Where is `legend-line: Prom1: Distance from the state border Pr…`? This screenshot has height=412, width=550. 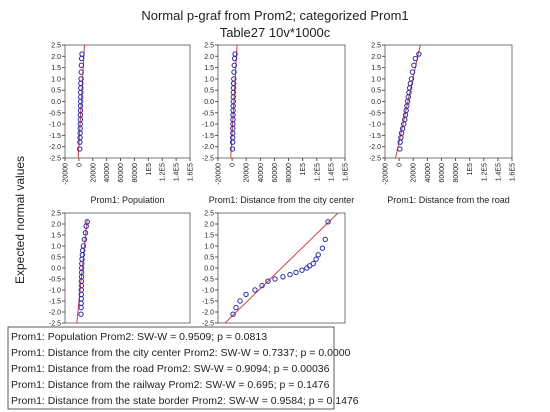 legend-line: Prom1: Distance from the state border Pr… is located at coordinates (185, 401).